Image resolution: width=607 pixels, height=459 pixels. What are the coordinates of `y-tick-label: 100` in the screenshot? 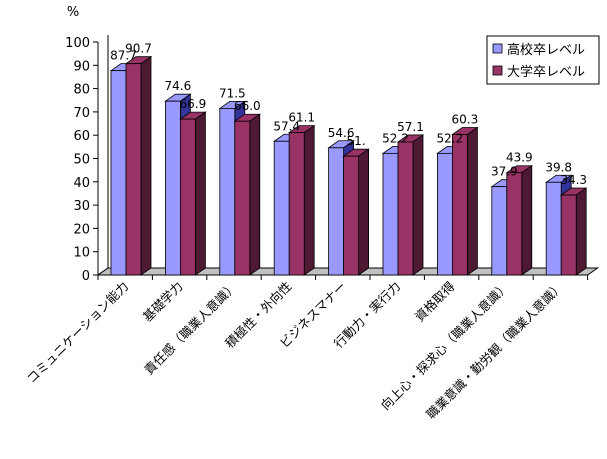 It's located at (77, 43).